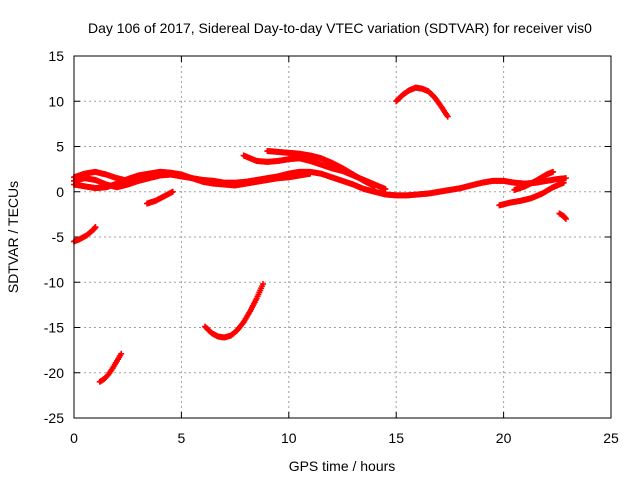 This screenshot has width=640, height=480. Describe the element at coordinates (611, 438) in the screenshot. I see `x-tick-label: 25` at that location.